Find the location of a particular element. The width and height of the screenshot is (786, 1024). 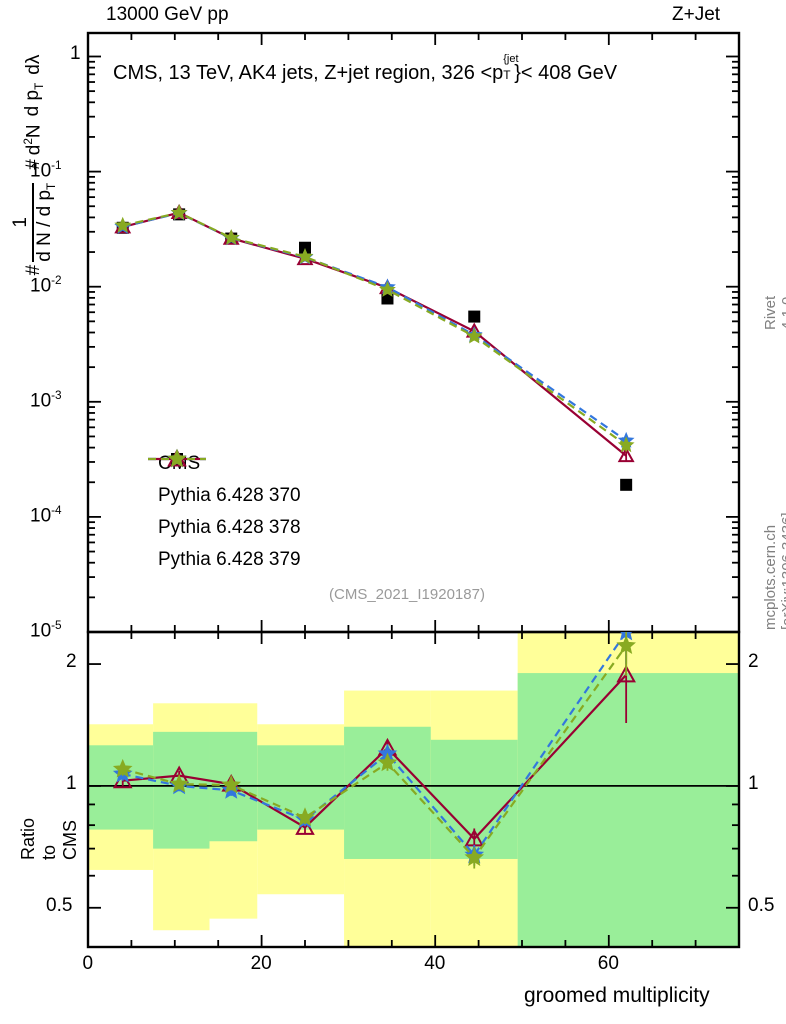

main-ytick-1: 10⁻¹ is located at coordinates (46, 170).